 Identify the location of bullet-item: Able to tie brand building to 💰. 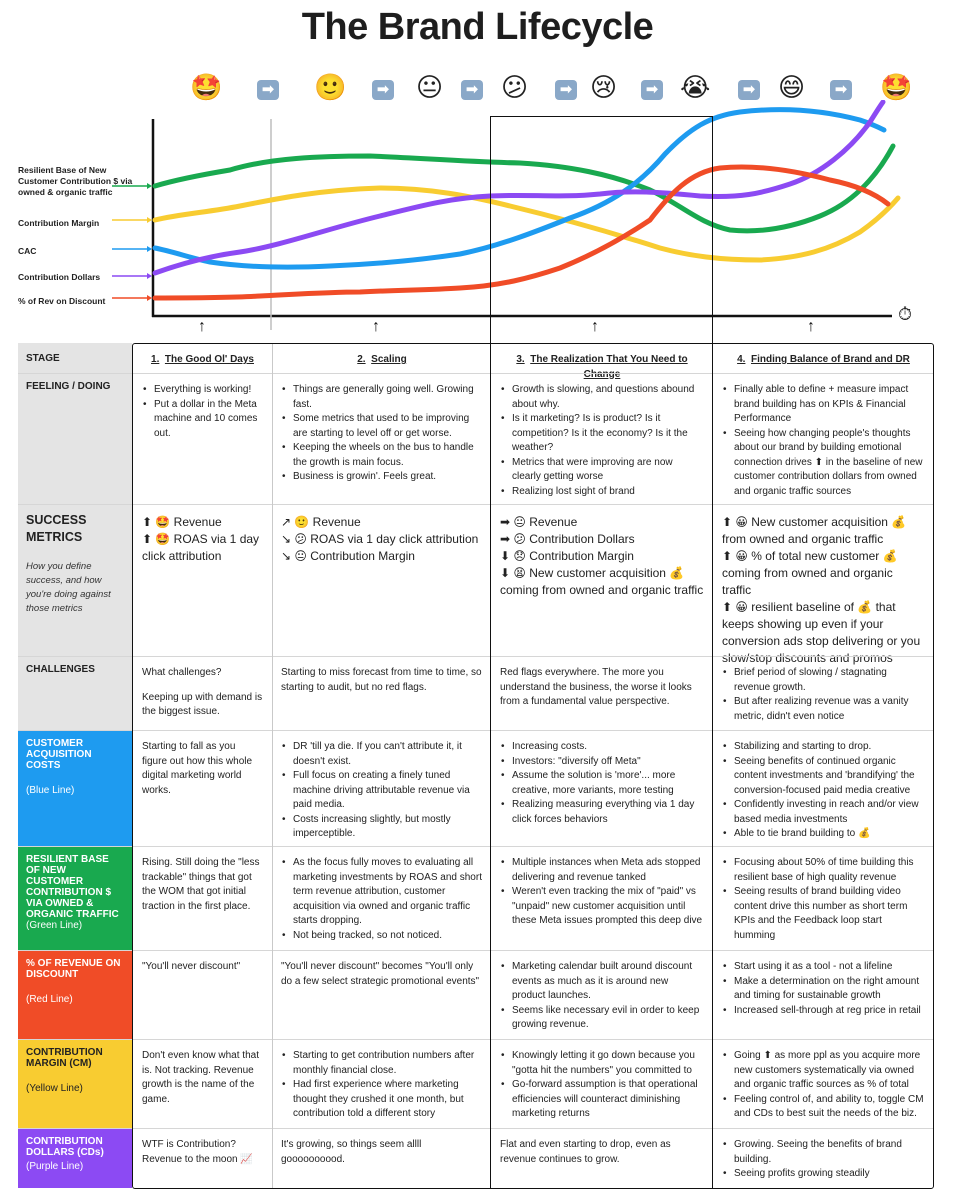
(823, 834).